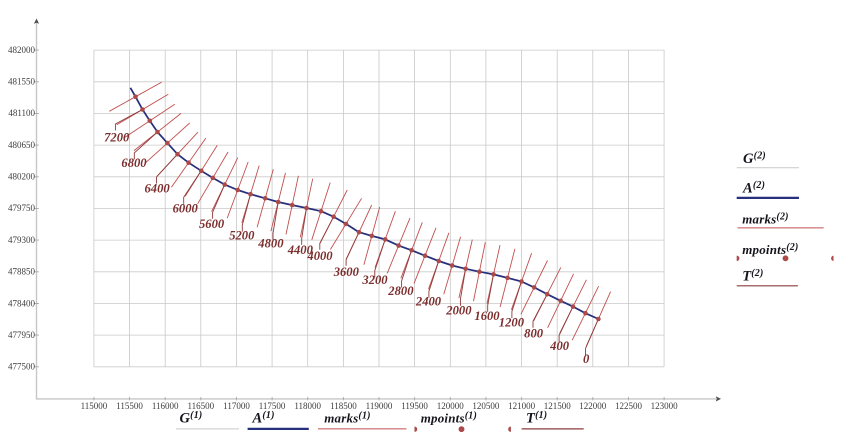  Describe the element at coordinates (449, 418) in the screenshot. I see `svg-text: mpoints(1)` at that location.